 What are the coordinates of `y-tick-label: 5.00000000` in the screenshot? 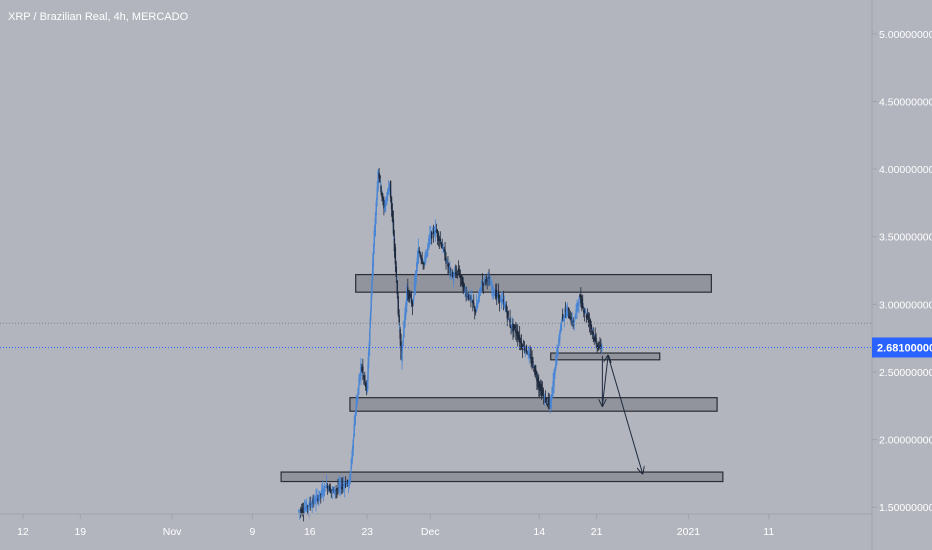 It's located at (905, 35).